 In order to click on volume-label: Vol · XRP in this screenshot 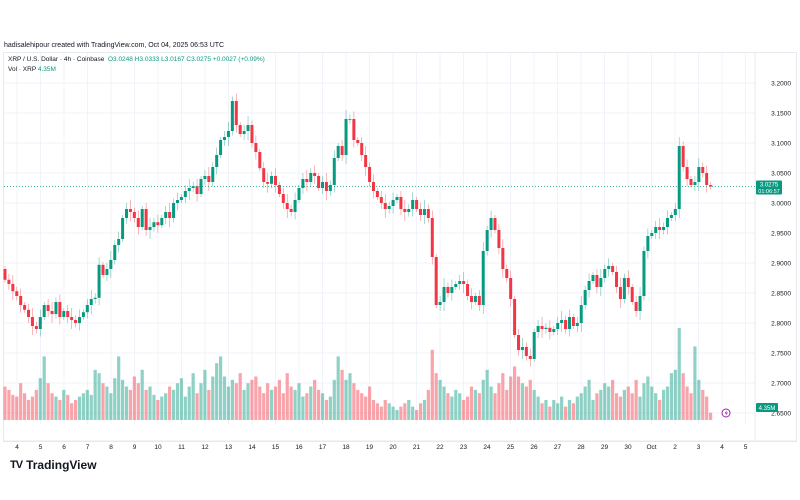, I will do `click(22, 69)`.